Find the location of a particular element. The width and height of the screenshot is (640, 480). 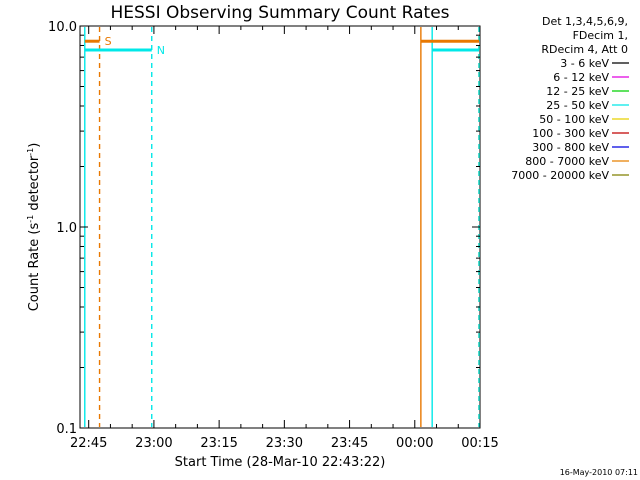

flag-bars: SN is located at coordinates (281, 46).